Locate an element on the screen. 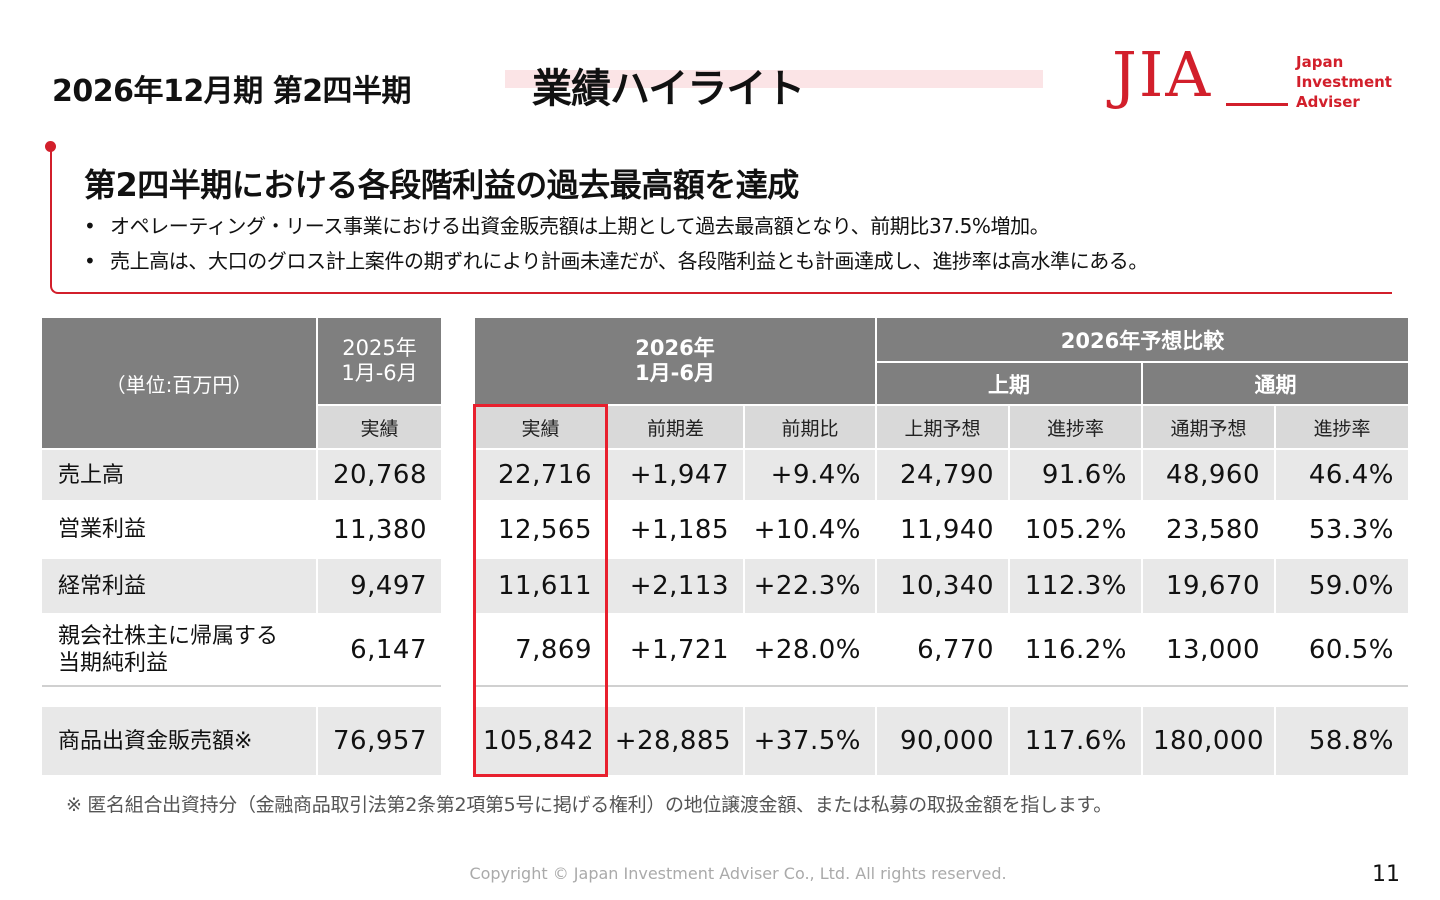 Image resolution: width=1440 pixels, height=900 pixels. logo-text-line: Investment is located at coordinates (1344, 82).